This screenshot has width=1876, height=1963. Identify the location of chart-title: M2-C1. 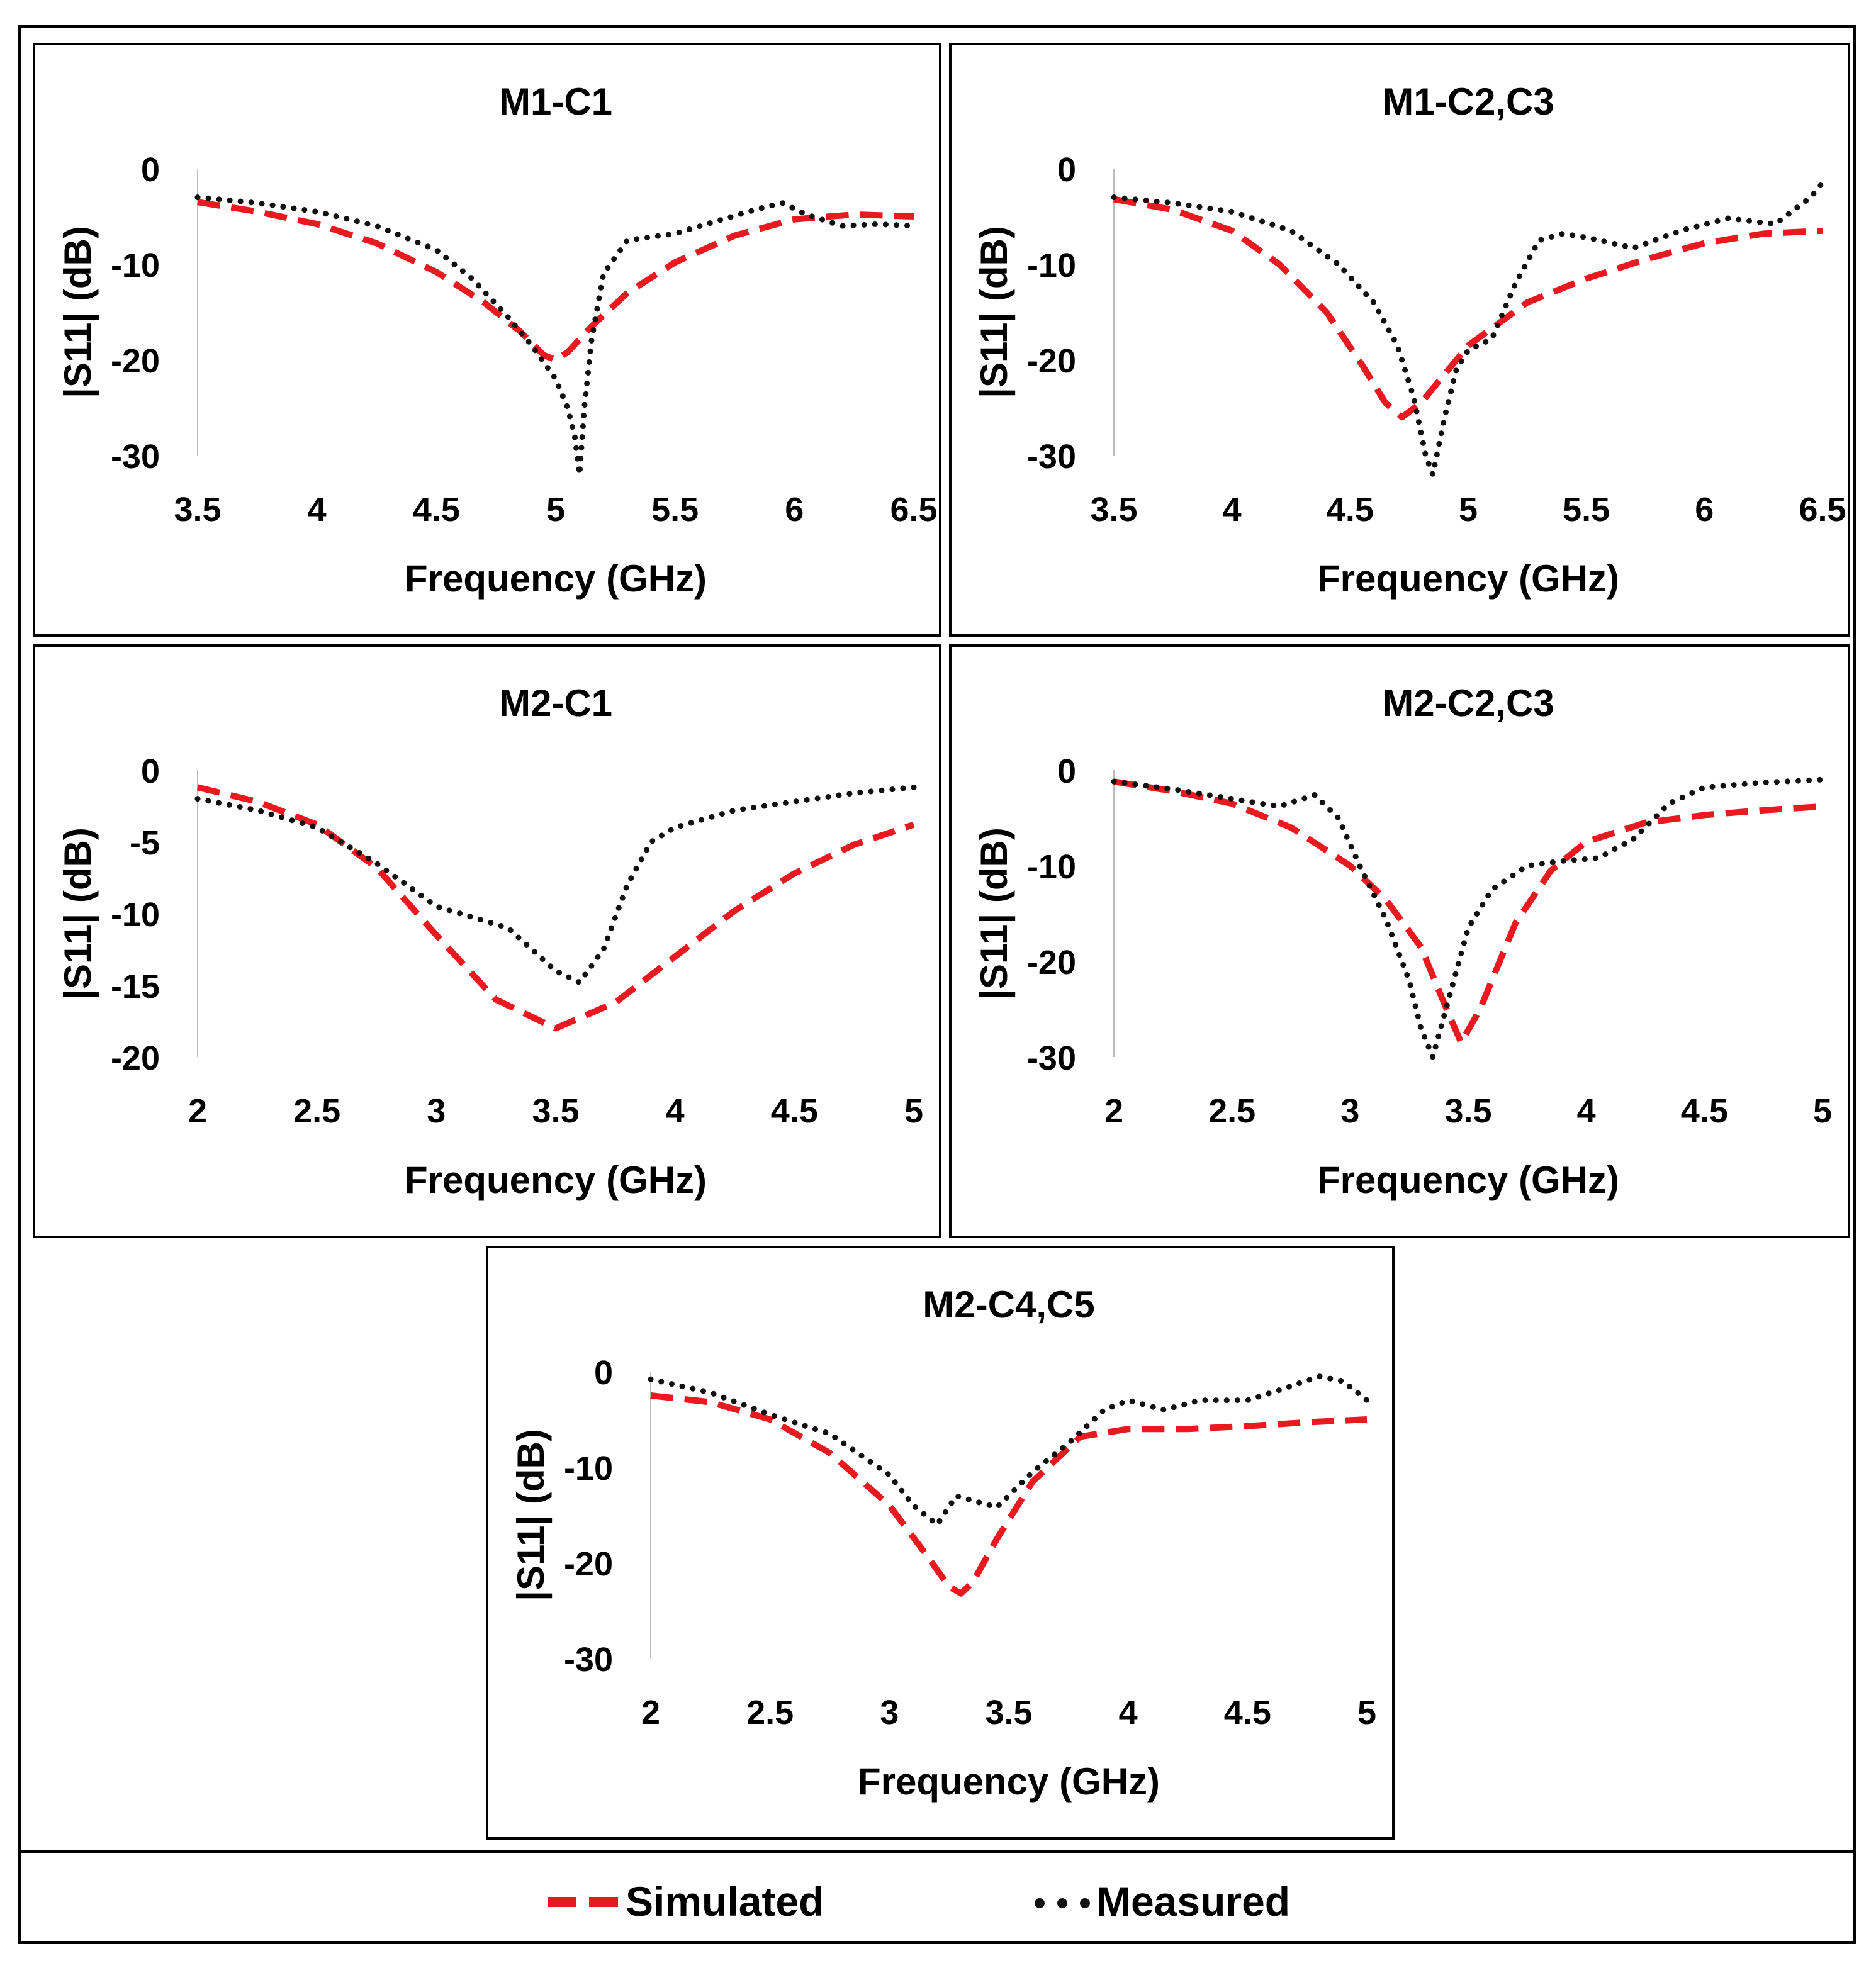
(555, 703).